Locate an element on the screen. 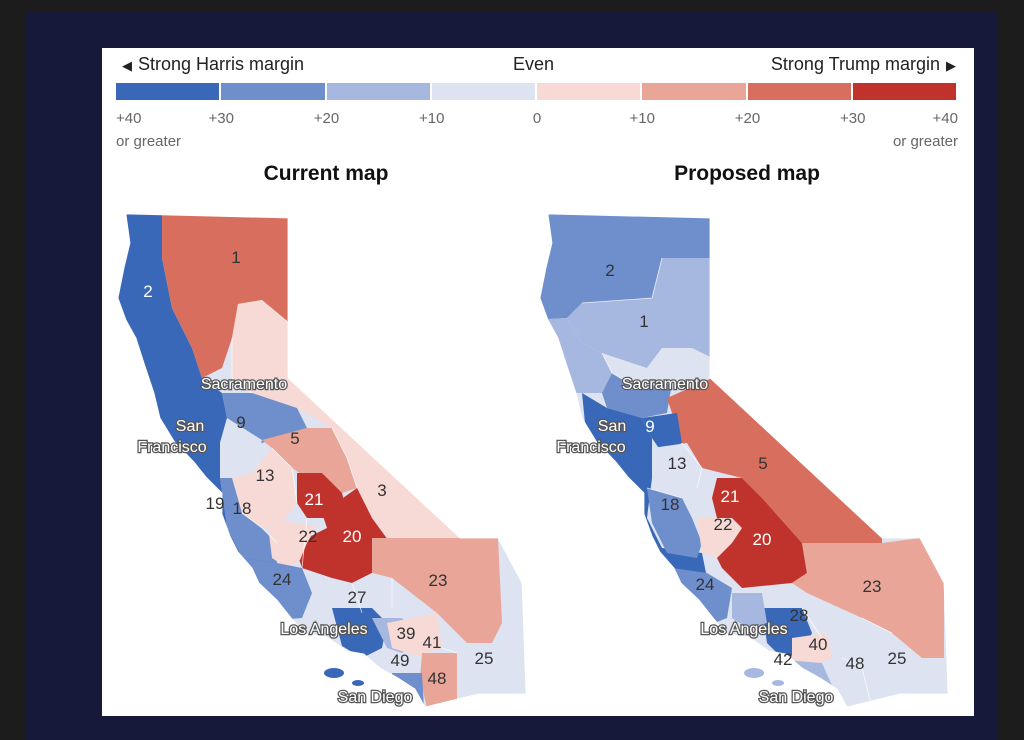  district-label: 41 is located at coordinates (432, 642).